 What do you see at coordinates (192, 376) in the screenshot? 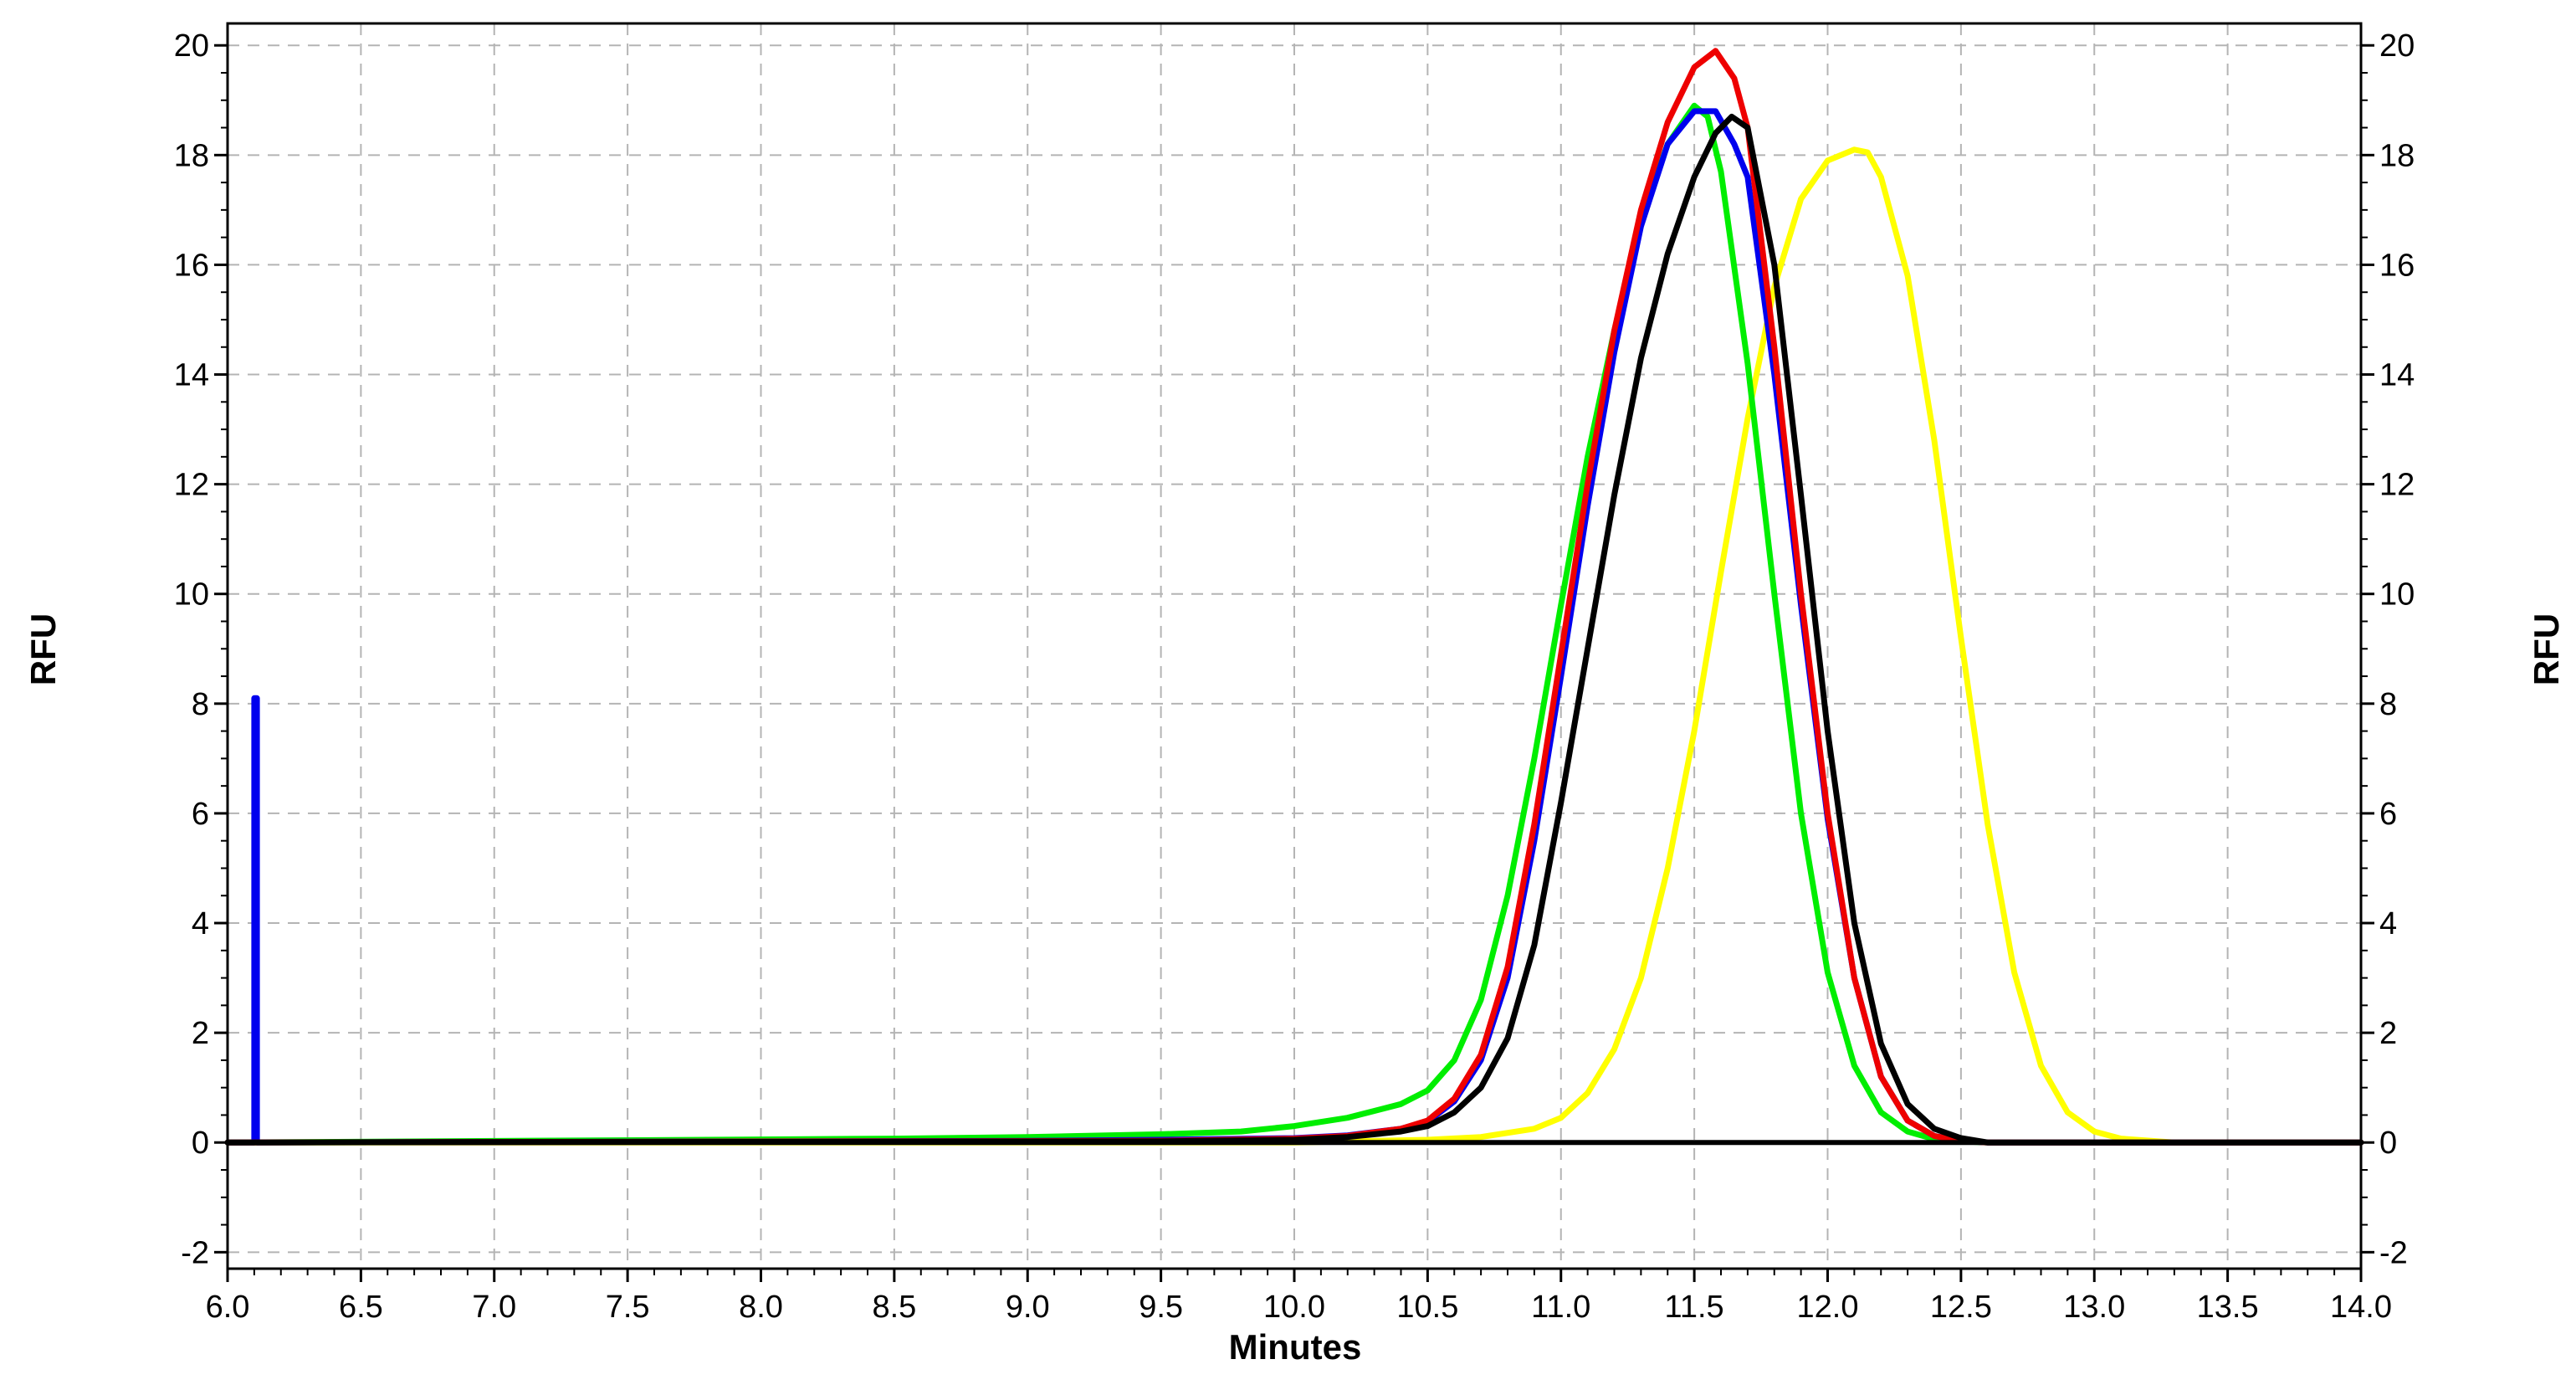
I see `y-tick-label-left: 14` at bounding box center [192, 376].